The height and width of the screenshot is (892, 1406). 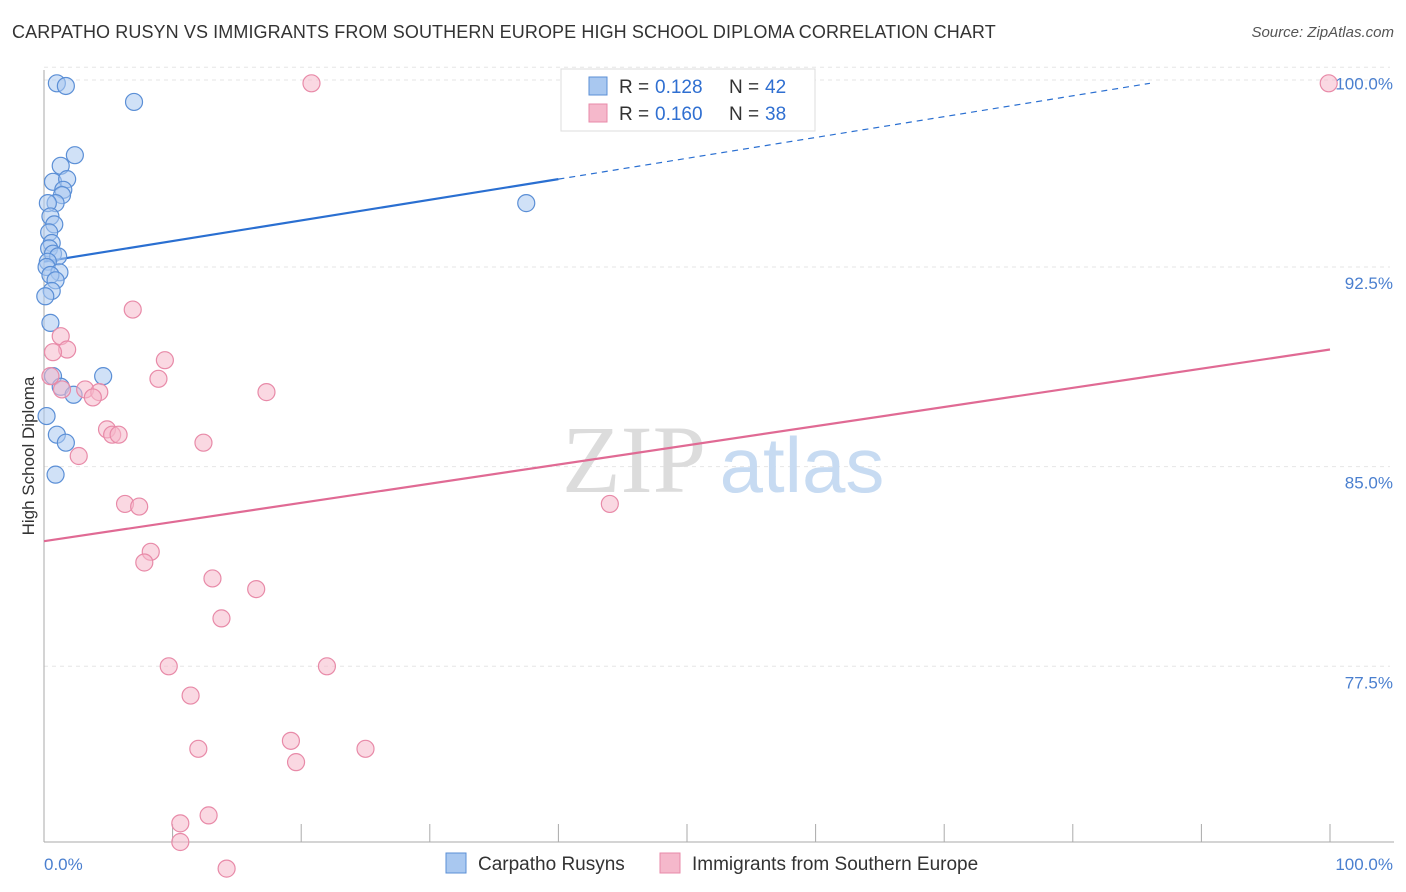 I want to click on source-label: Source: ZipAtlas.com, so click(x=1322, y=32).